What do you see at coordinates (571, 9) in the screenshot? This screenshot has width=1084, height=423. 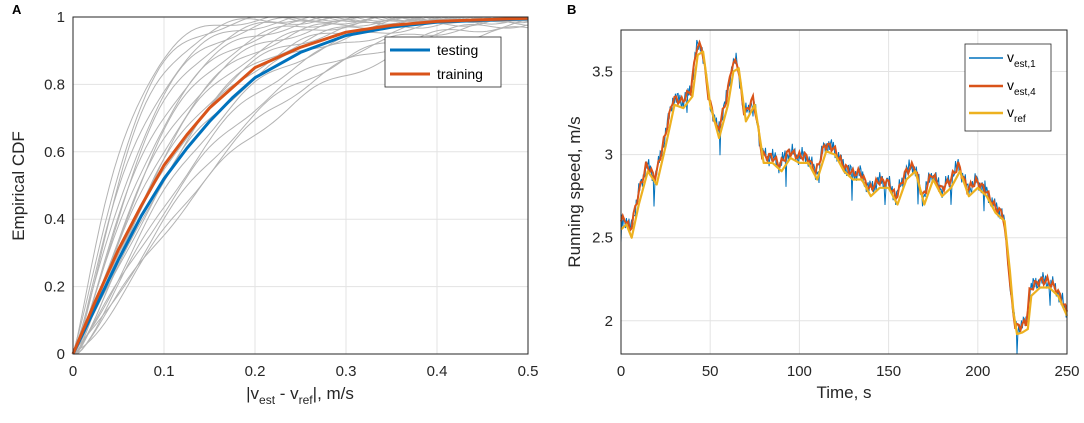 I see `panel-label-b: B` at bounding box center [571, 9].